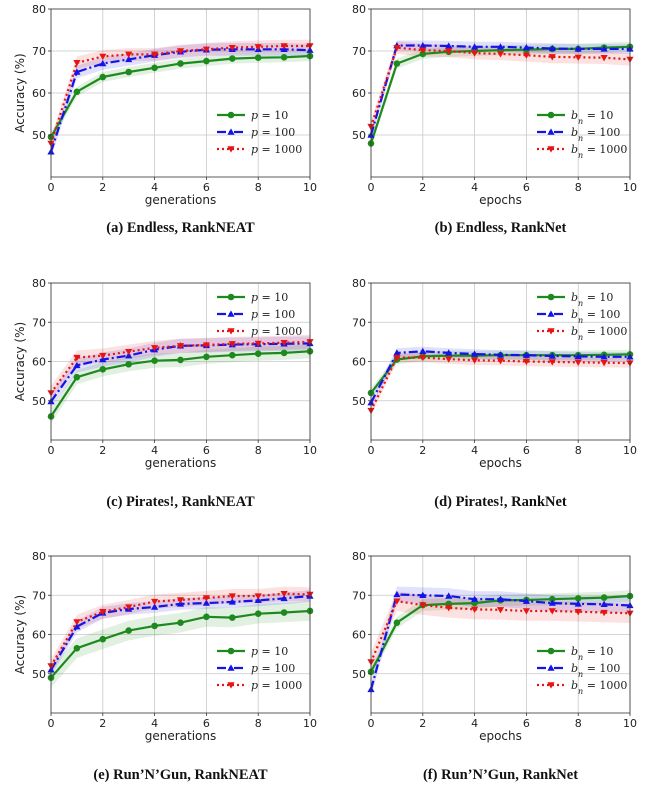 The height and width of the screenshot is (788, 655). I want to click on chart-caption: (a) Endless, RankNEAT, so click(180, 228).